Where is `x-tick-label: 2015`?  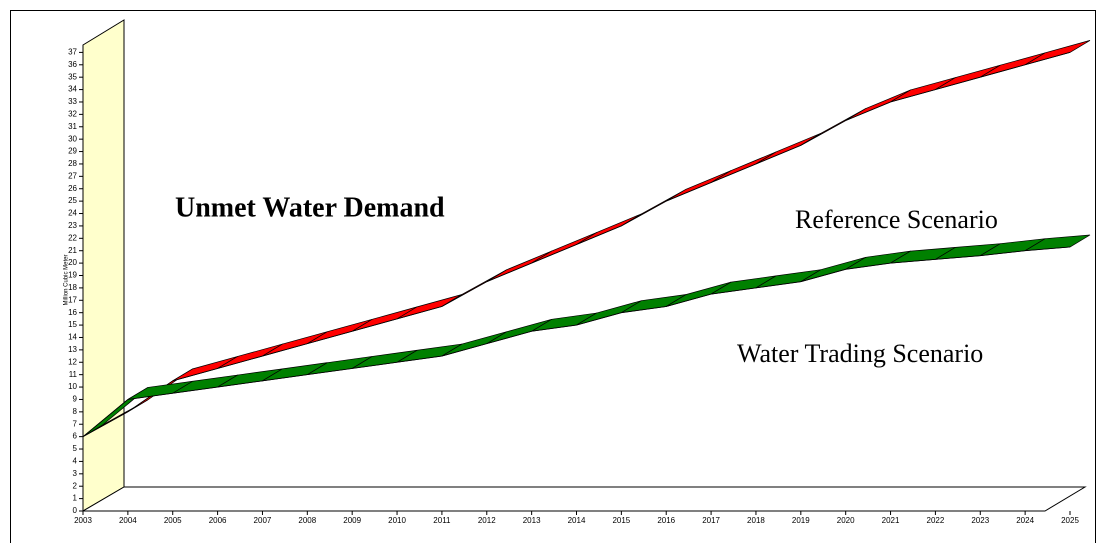
x-tick-label: 2015 is located at coordinates (621, 520).